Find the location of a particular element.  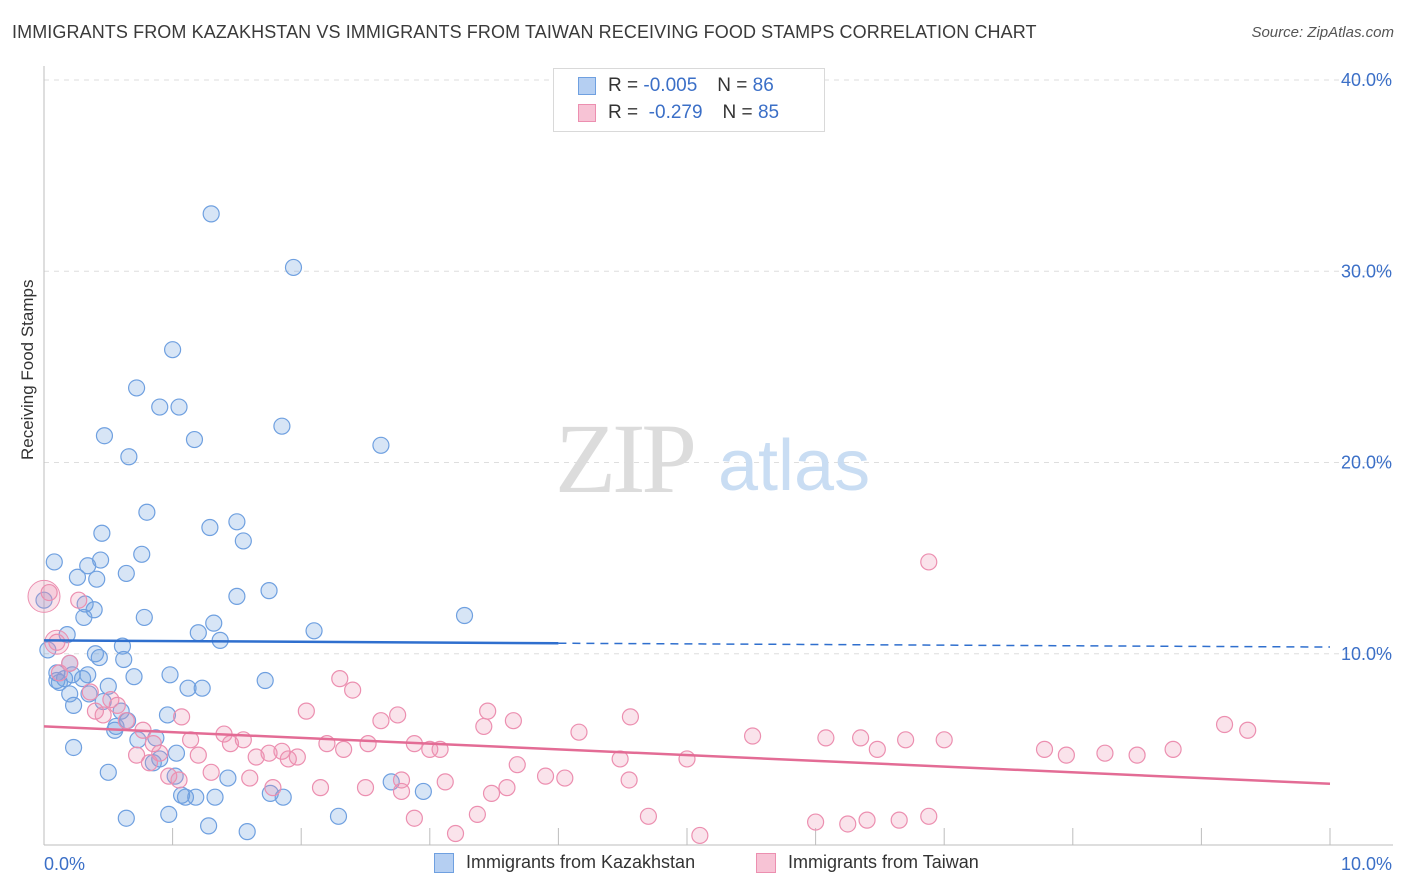

correlation-legend: R = -0.005 N = 86 R = -0.279 N = 85 is located at coordinates (689, 100).